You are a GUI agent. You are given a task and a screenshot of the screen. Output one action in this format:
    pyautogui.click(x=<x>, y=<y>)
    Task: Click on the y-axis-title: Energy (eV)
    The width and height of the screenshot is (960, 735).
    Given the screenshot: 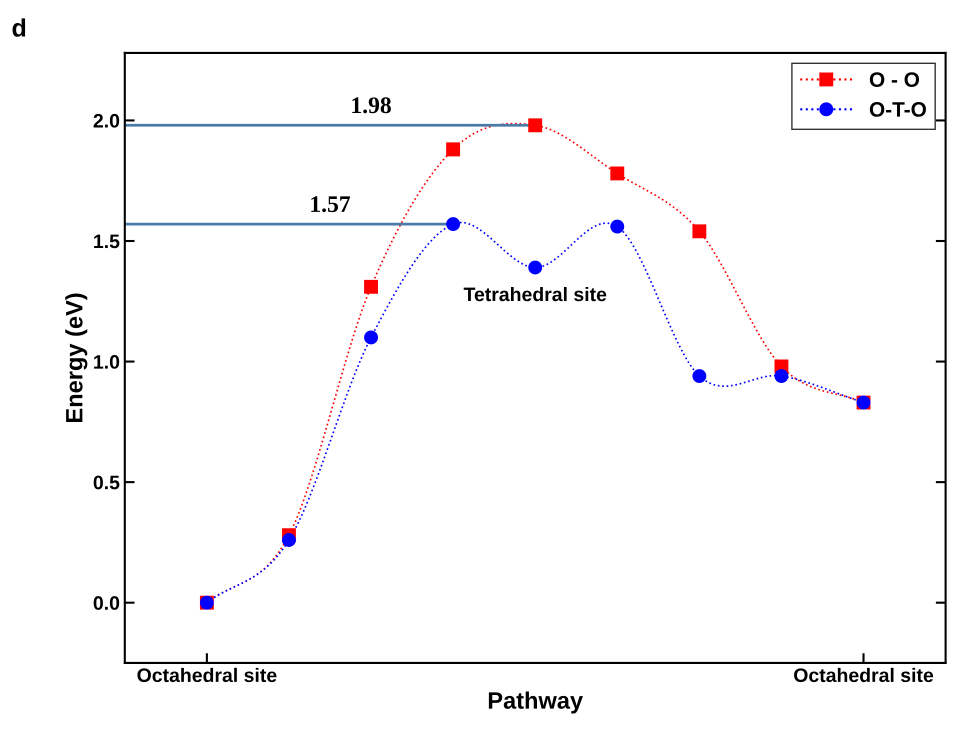 What is the action you would take?
    pyautogui.click(x=76, y=358)
    